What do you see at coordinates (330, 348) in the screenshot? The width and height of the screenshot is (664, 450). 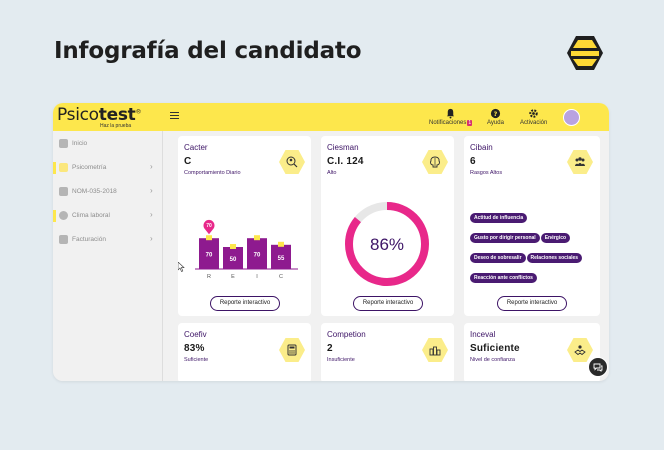 I see `card-value: 2` at bounding box center [330, 348].